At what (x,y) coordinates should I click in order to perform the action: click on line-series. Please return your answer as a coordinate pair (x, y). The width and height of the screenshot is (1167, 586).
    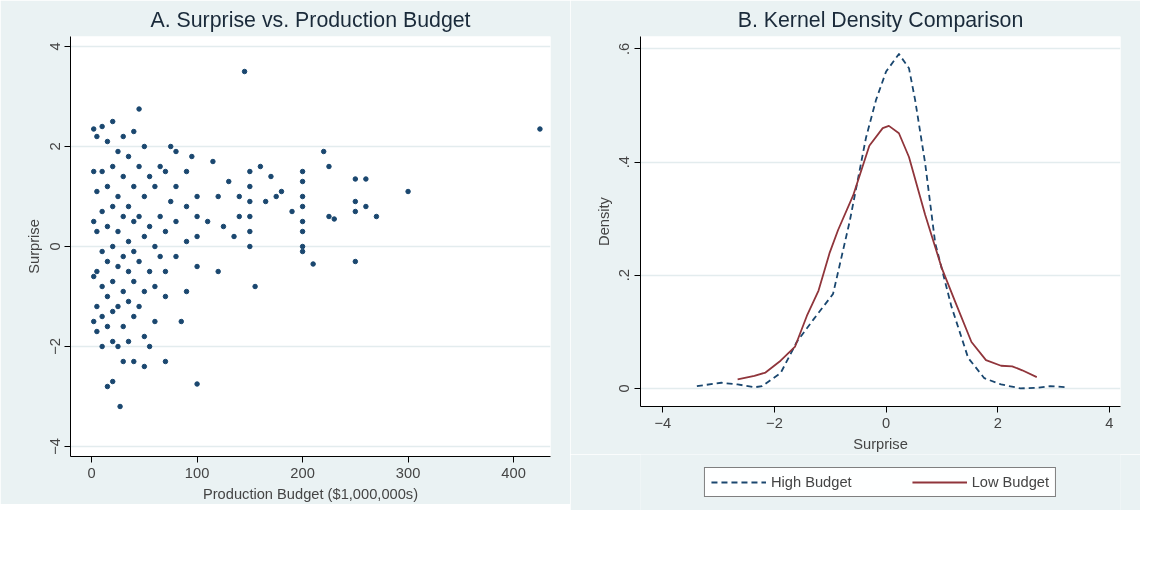
    Looking at the image, I should click on (887, 252).